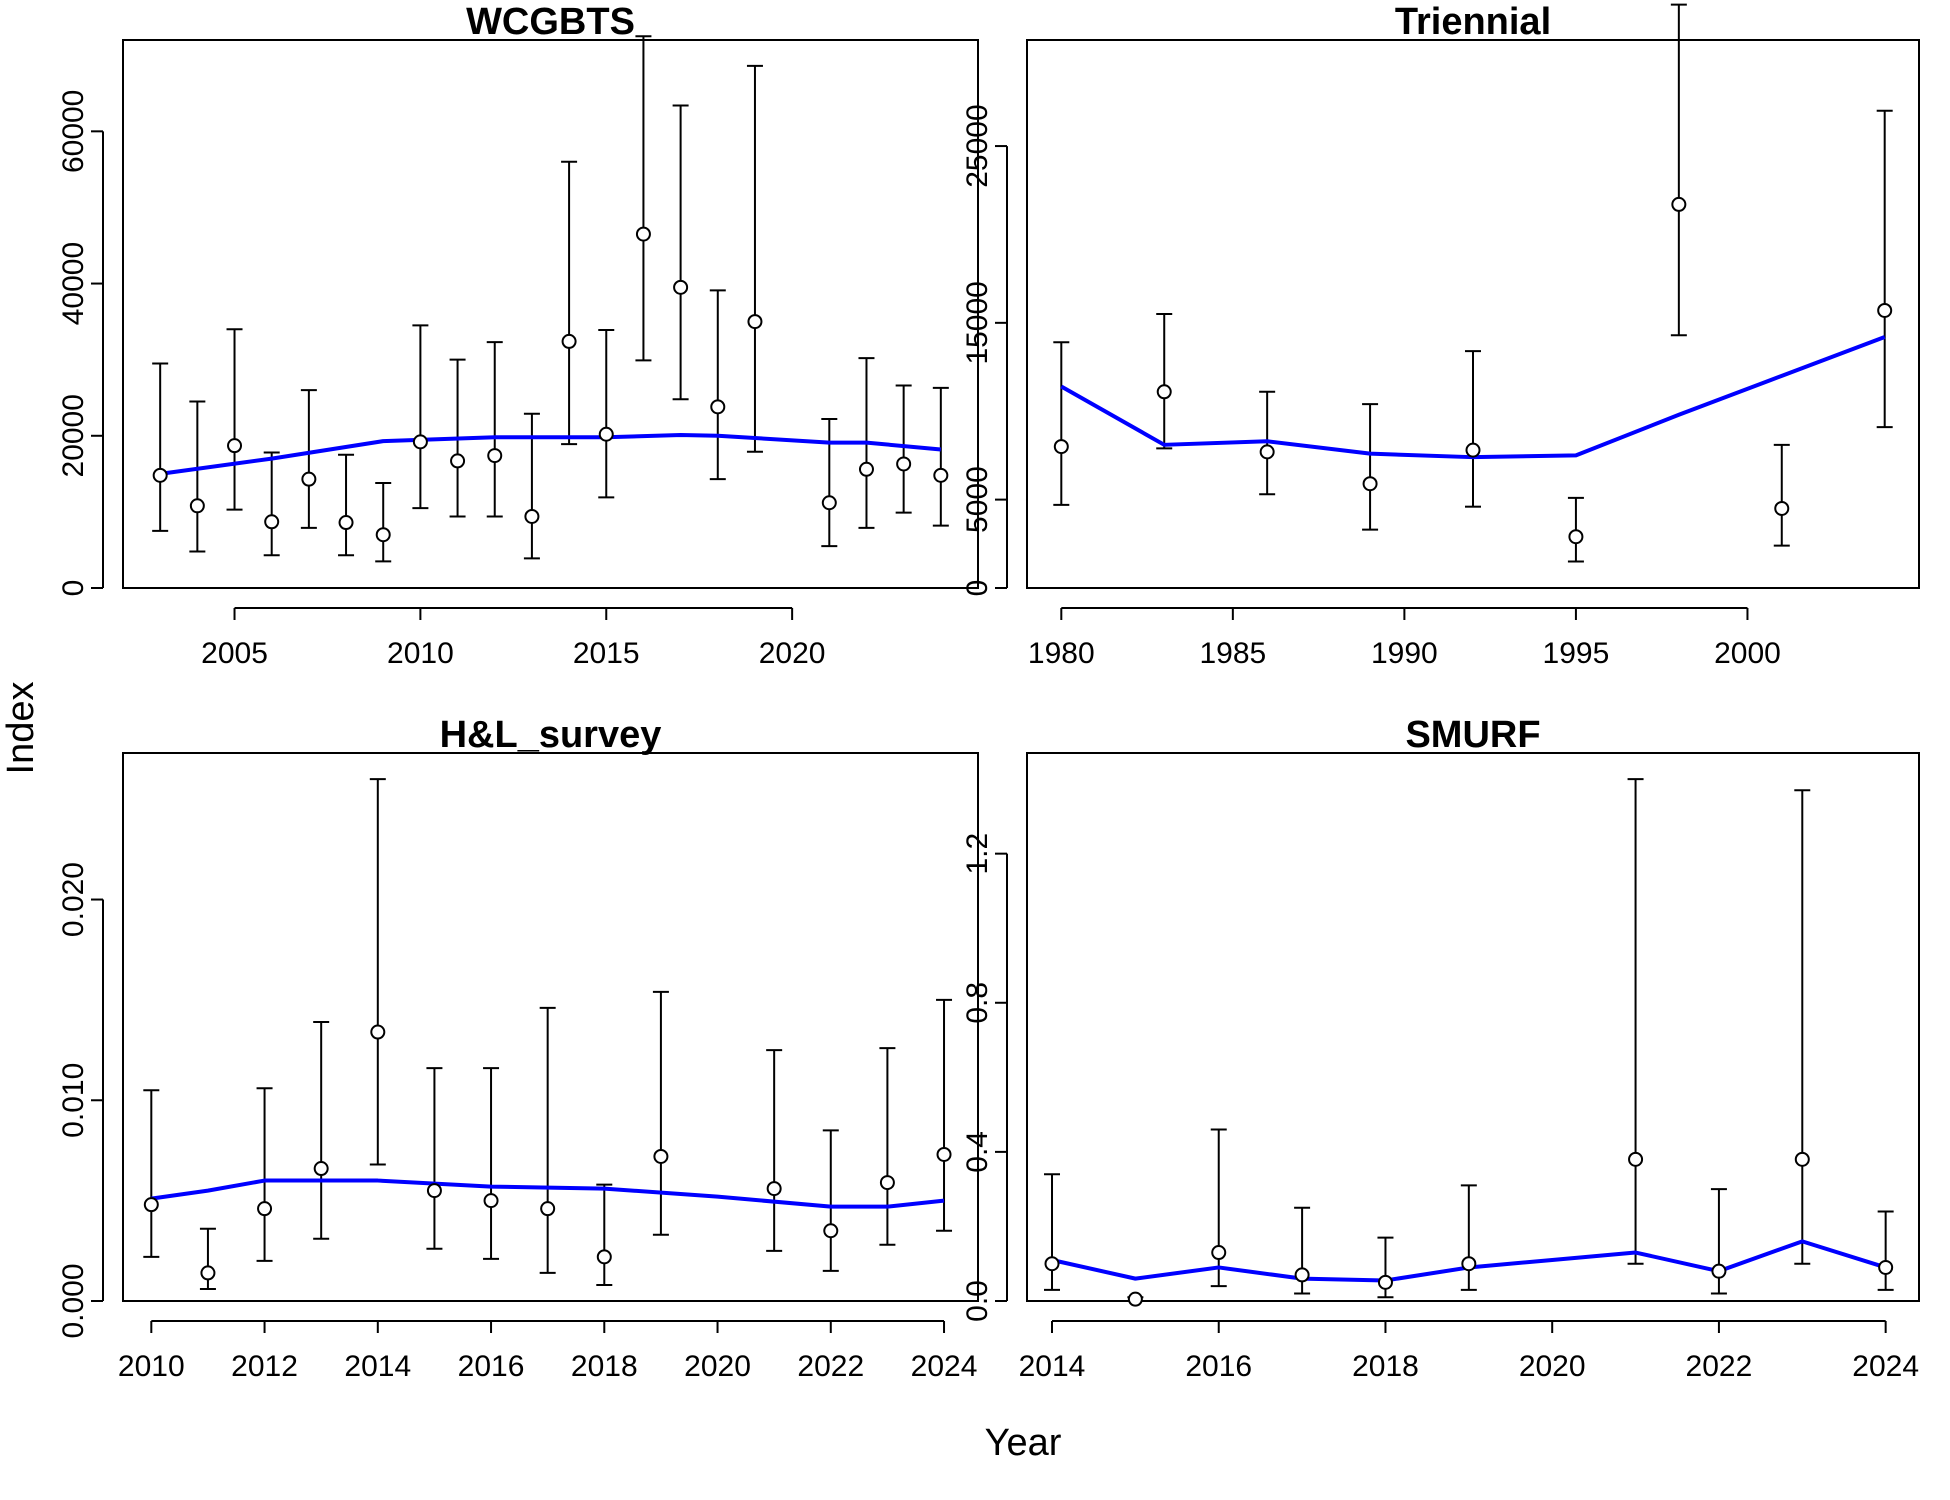  What do you see at coordinates (73, 899) in the screenshot?
I see `y-tick-label: 0.020` at bounding box center [73, 899].